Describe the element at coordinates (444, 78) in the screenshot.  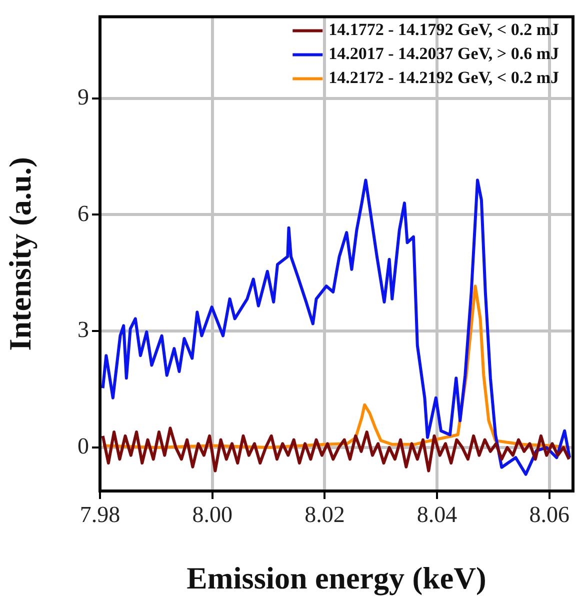
I see `legend-label: 14.2172 - 14.2192 GeV, < 0.2 mJ` at that location.